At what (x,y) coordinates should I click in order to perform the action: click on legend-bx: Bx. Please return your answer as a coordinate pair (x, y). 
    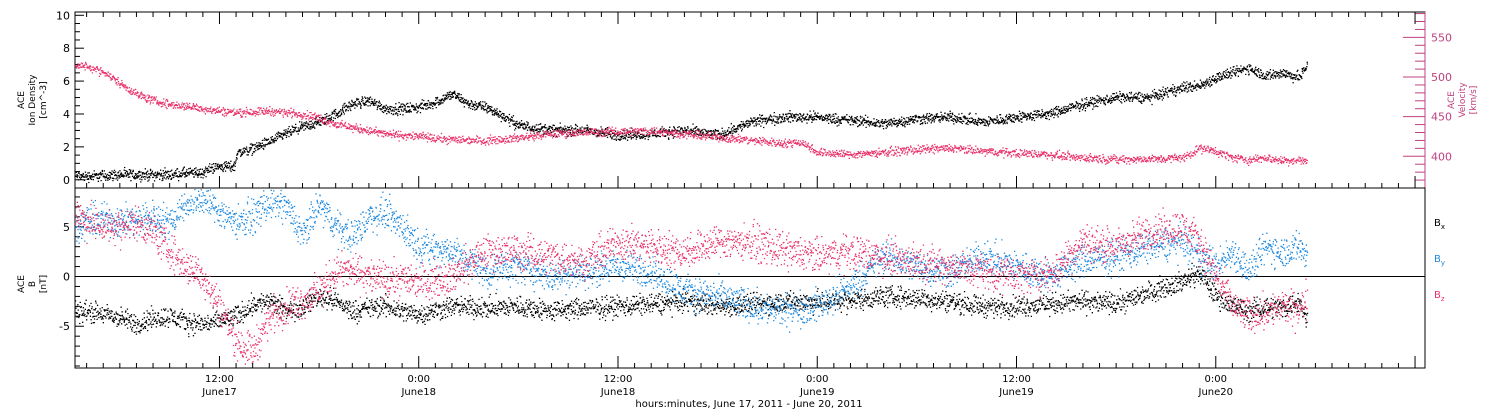
    Looking at the image, I should click on (1439, 224).